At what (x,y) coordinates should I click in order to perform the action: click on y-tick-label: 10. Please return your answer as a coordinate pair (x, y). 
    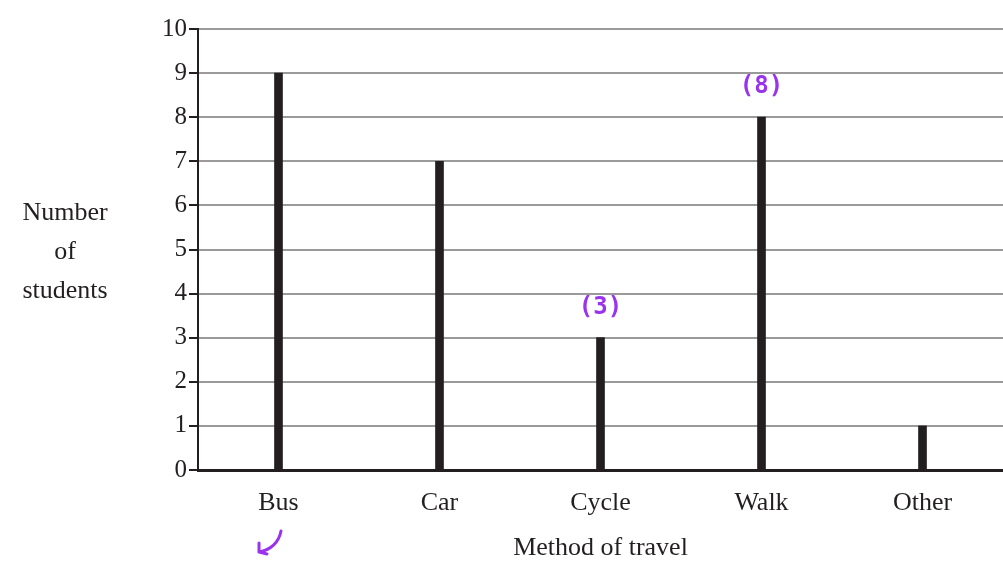
    Looking at the image, I should click on (174, 27).